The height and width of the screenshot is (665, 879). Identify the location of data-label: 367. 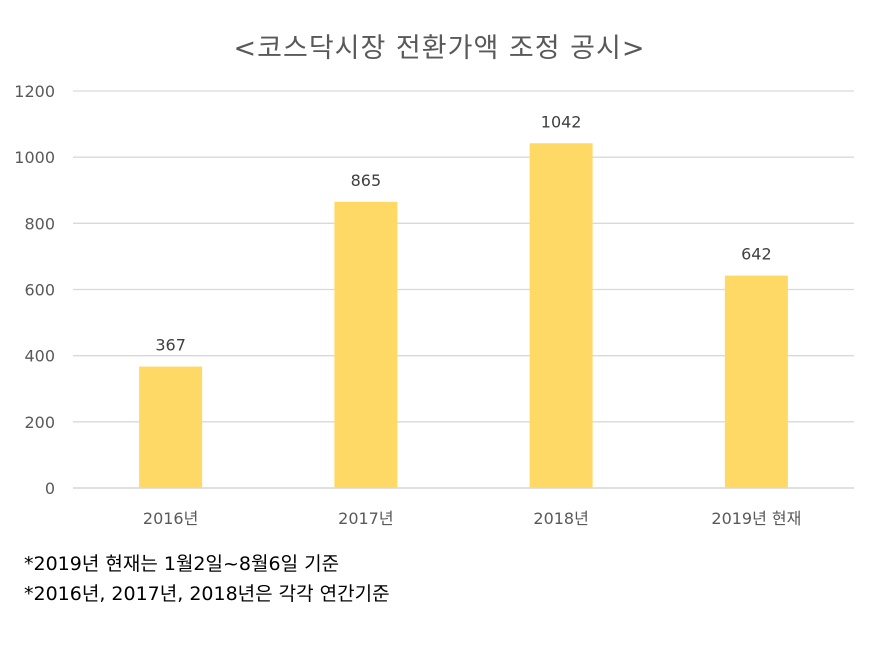
(170, 345).